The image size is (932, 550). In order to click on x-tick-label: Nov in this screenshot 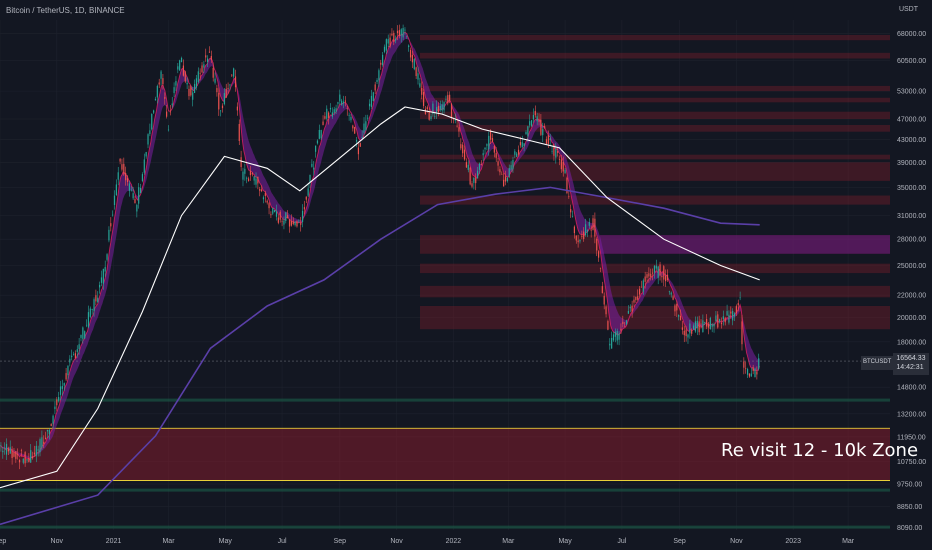, I will do `click(57, 541)`.